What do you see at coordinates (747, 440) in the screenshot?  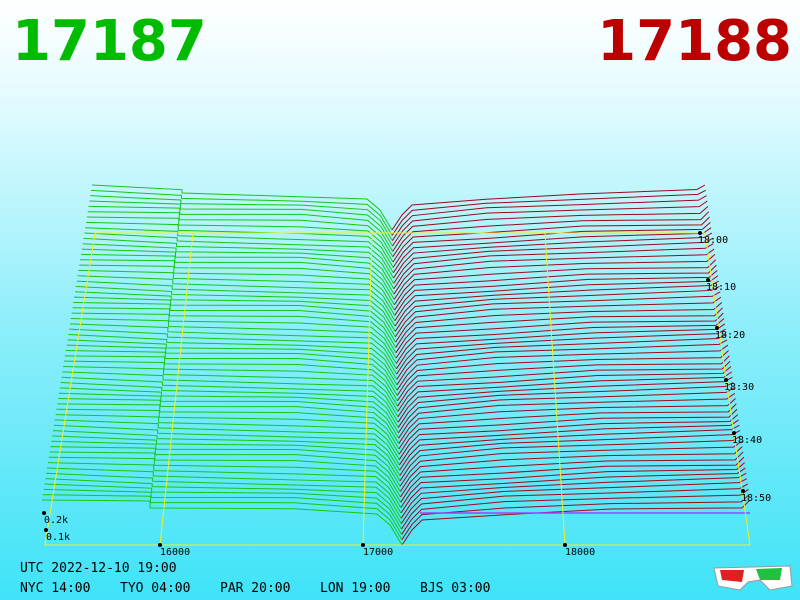 I see `time-label: 18:40` at bounding box center [747, 440].